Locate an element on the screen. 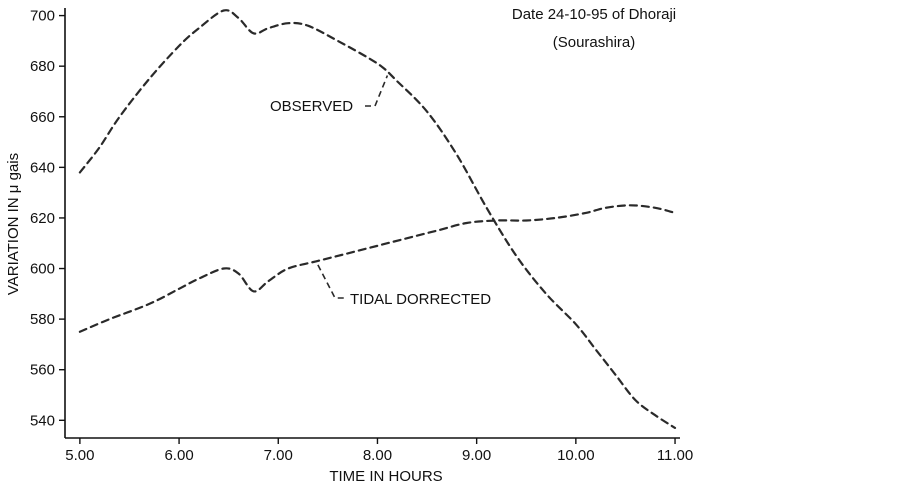 The width and height of the screenshot is (903, 483). x-tick-label: 8.00 is located at coordinates (377, 455).